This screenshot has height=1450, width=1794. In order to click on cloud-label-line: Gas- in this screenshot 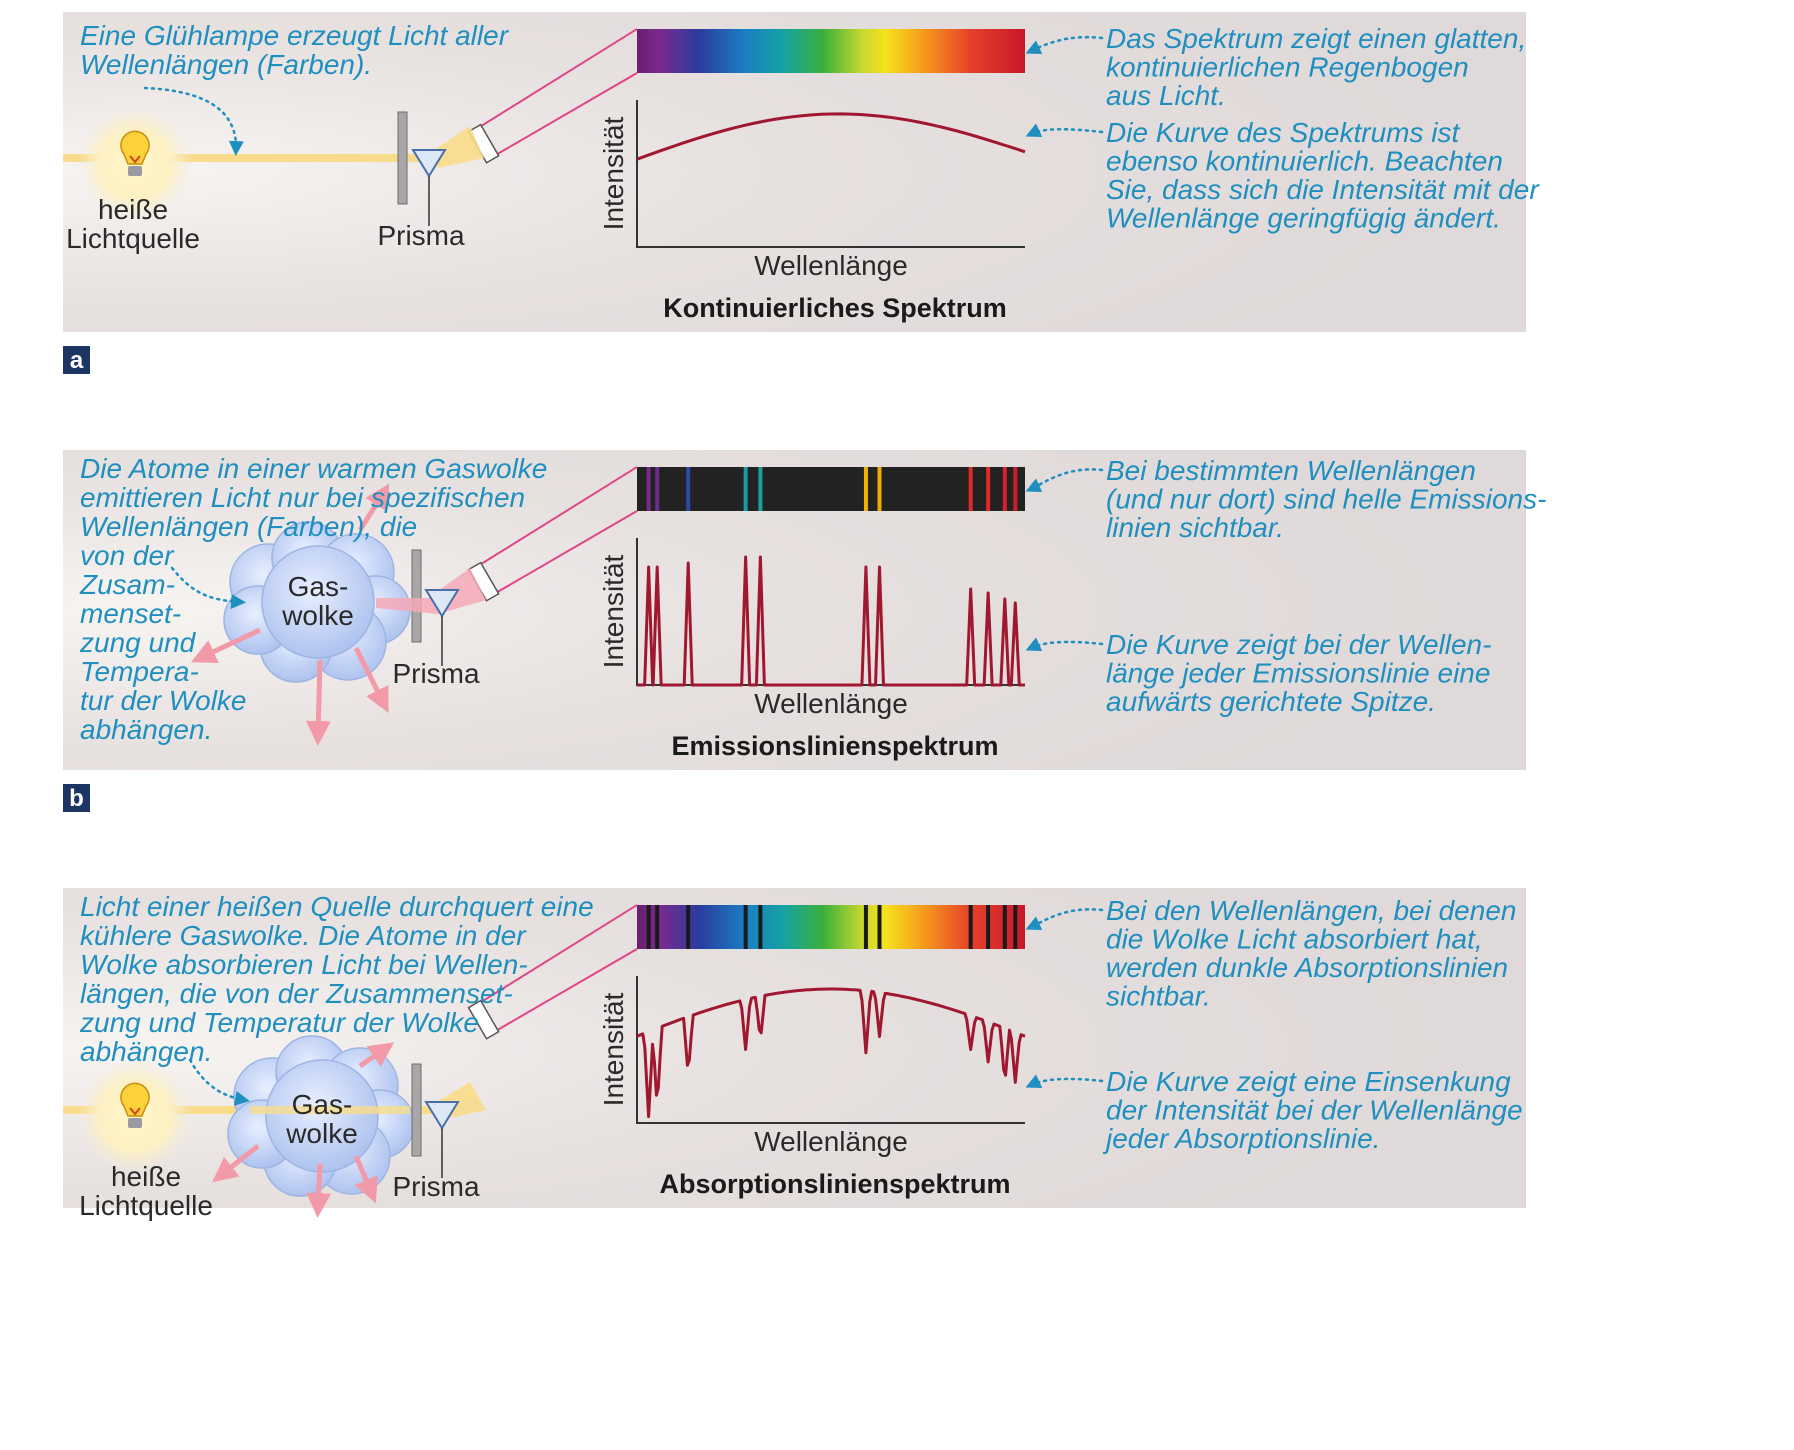, I will do `click(318, 586)`.